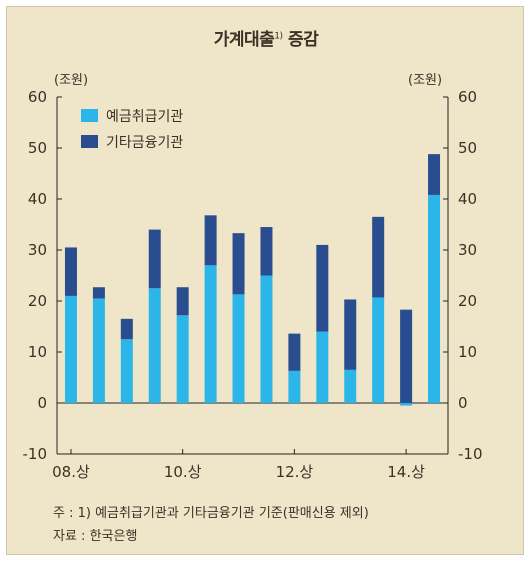 The height and width of the screenshot is (563, 532). Describe the element at coordinates (425, 80) in the screenshot. I see `y-unit-right: (조원)` at that location.